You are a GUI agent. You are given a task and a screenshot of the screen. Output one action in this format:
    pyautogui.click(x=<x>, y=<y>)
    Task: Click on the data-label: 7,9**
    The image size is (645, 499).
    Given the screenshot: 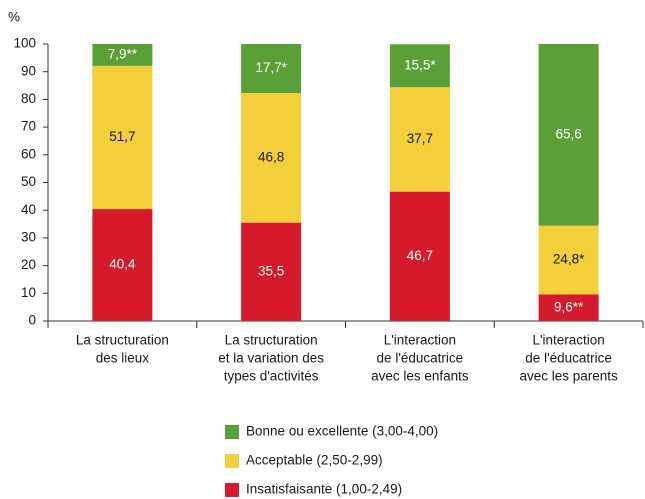 What is the action you would take?
    pyautogui.click(x=123, y=54)
    